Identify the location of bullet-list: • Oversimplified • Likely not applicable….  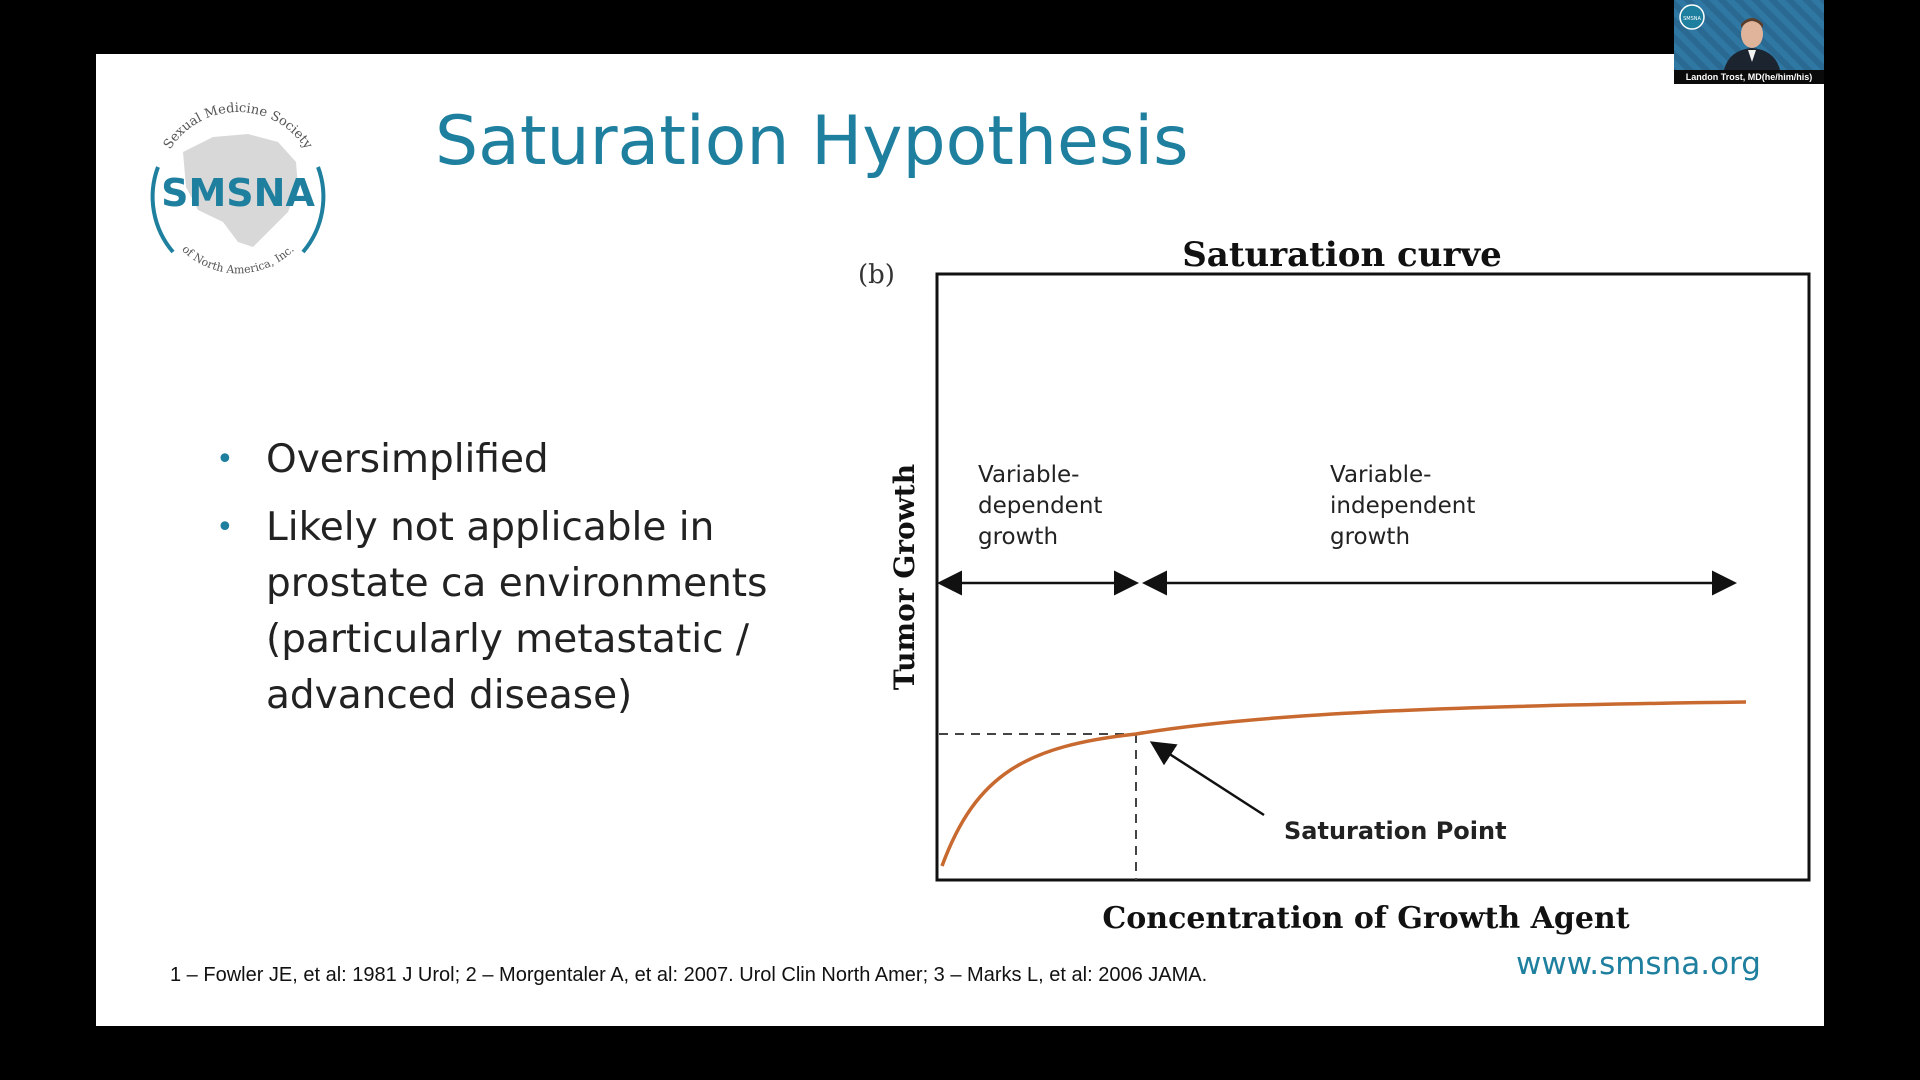
(496, 584).